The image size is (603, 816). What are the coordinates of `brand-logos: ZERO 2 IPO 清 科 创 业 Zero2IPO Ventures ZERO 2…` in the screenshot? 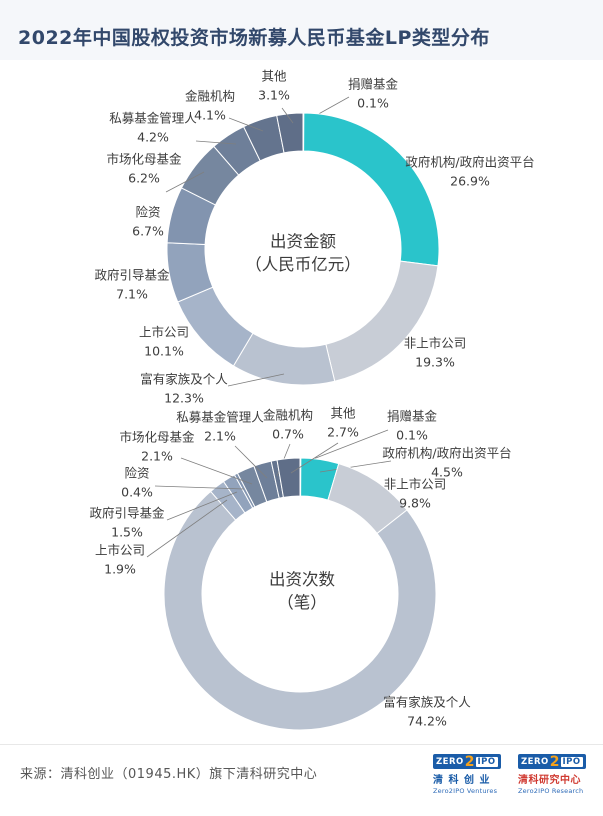 It's located at (513, 774).